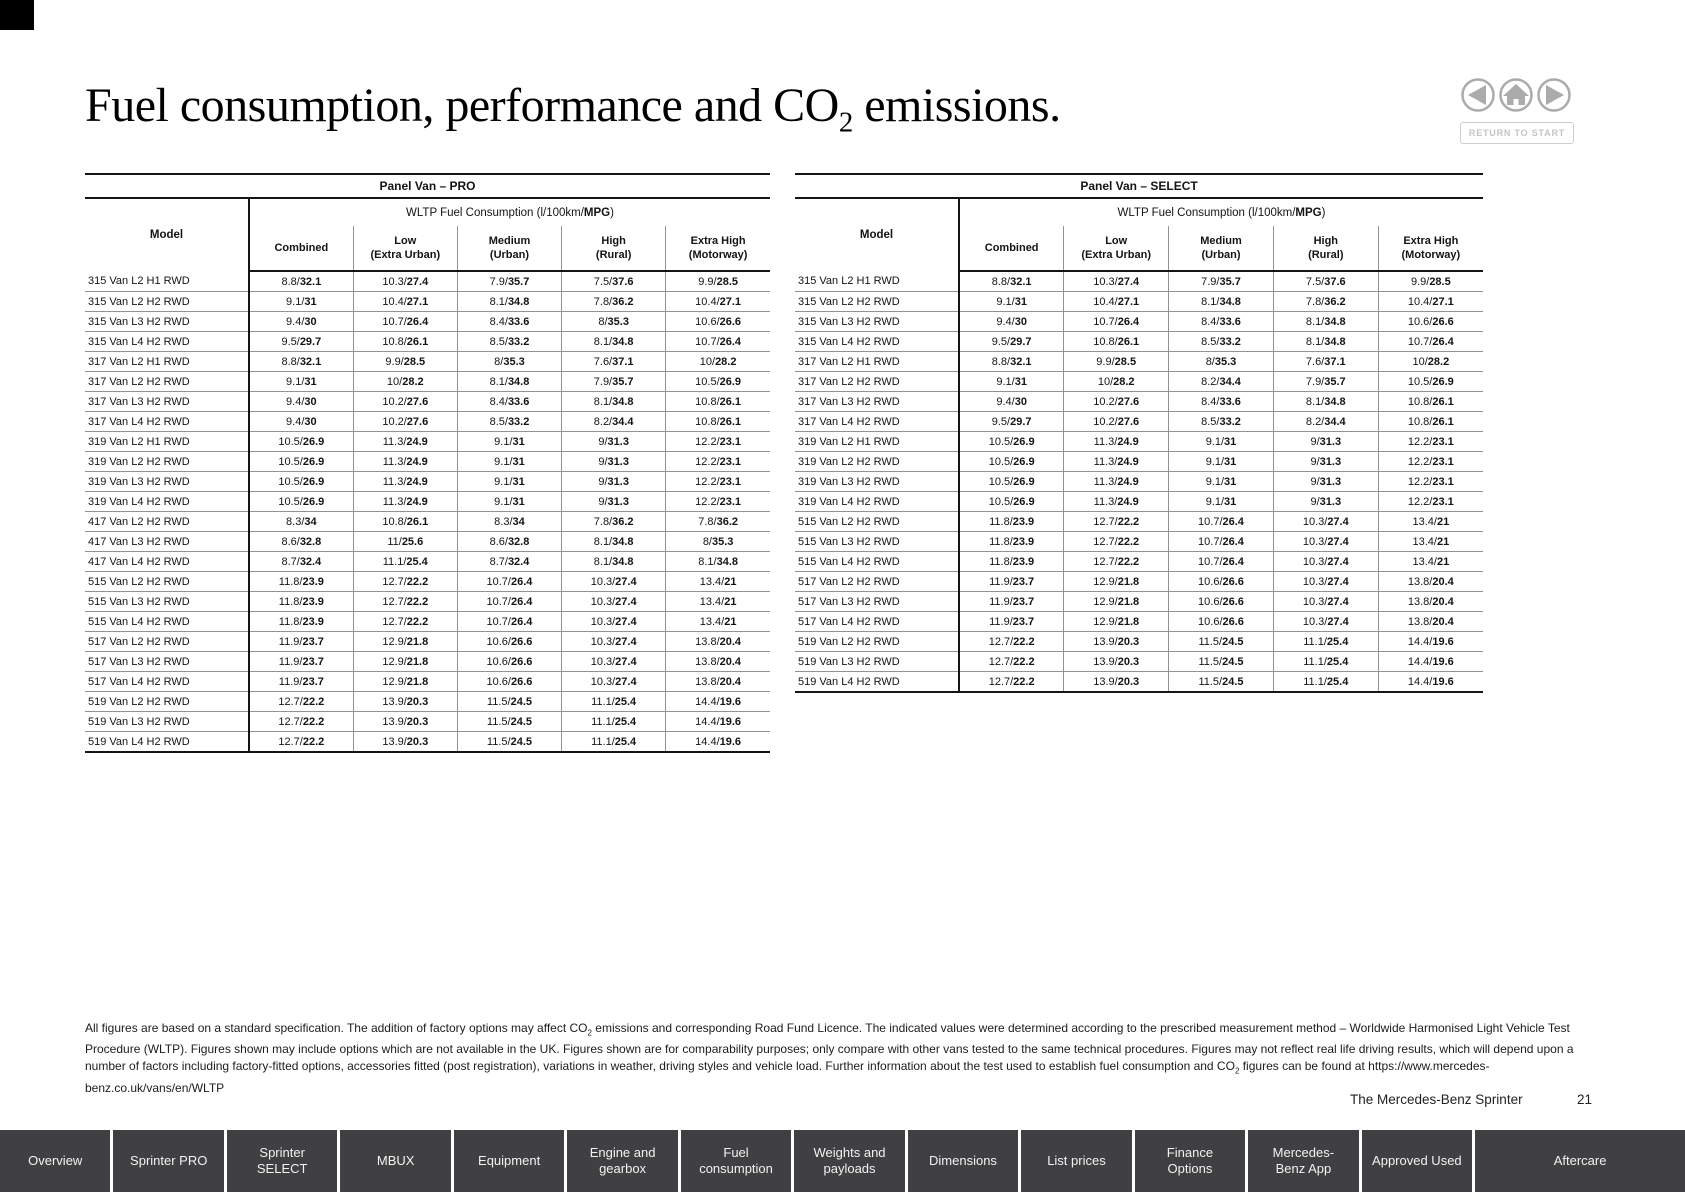 This screenshot has height=1192, width=1685. I want to click on tab-mercedes-benz-app: Mercedes-Benz App, so click(1303, 1161).